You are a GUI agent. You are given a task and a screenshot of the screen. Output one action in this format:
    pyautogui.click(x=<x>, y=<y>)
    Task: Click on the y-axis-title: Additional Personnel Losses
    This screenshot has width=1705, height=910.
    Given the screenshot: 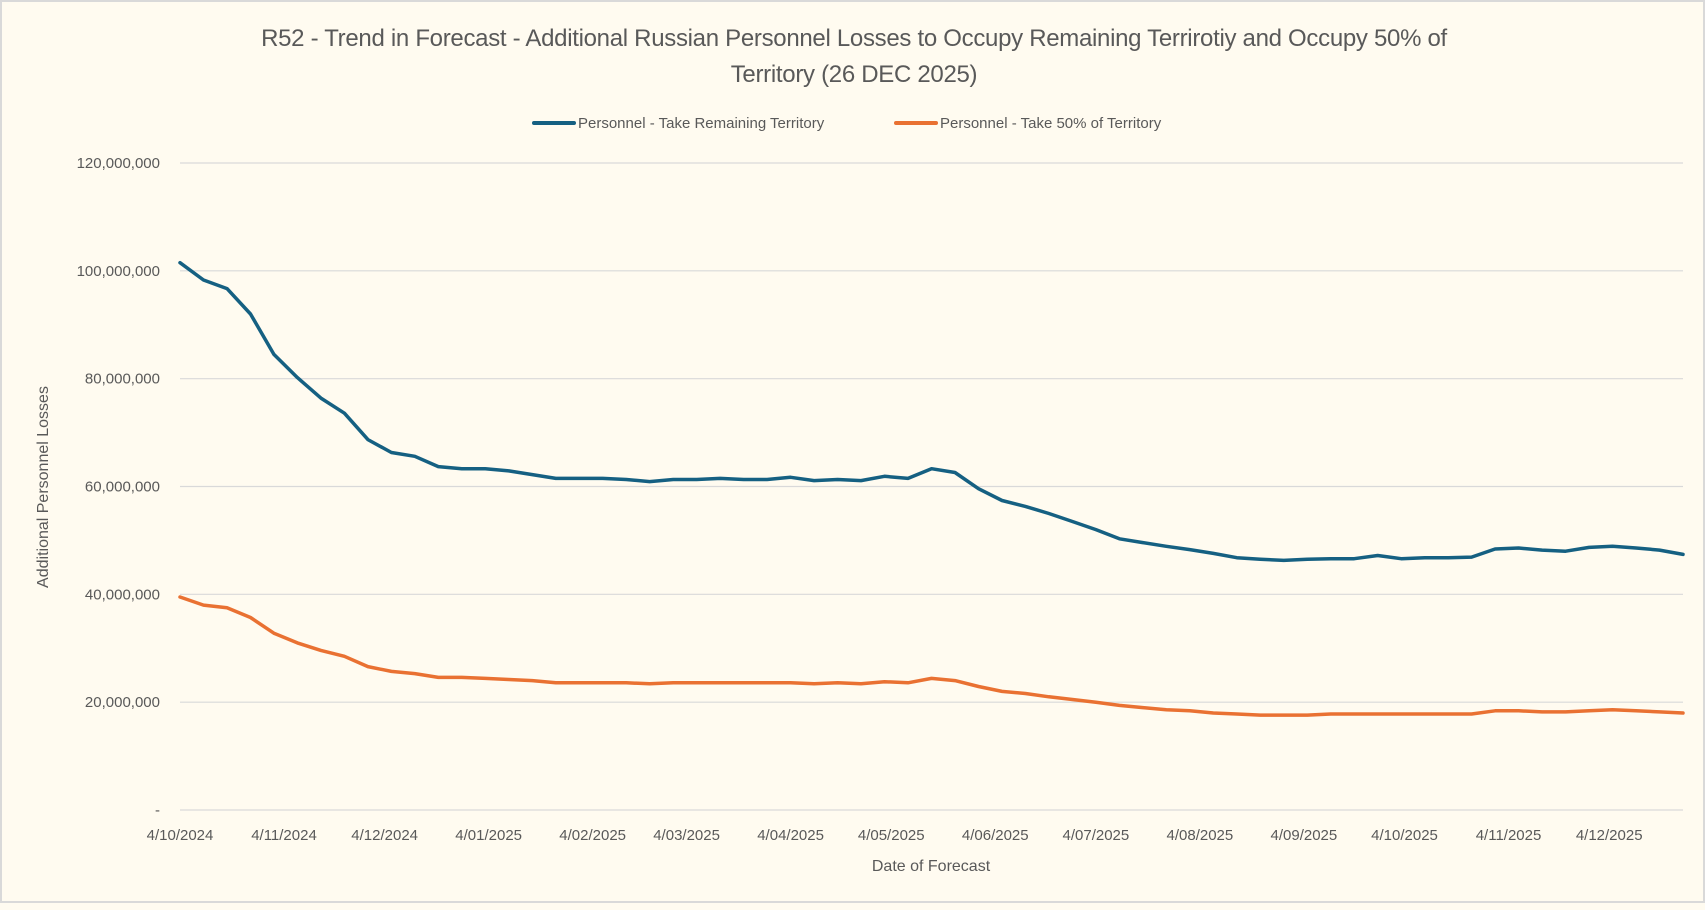 What is the action you would take?
    pyautogui.click(x=43, y=487)
    